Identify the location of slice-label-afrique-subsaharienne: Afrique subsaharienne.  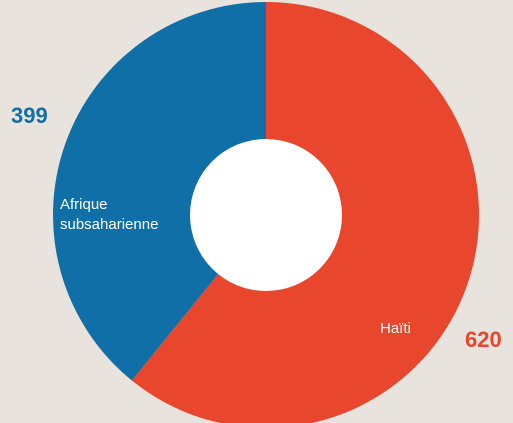
(109, 214).